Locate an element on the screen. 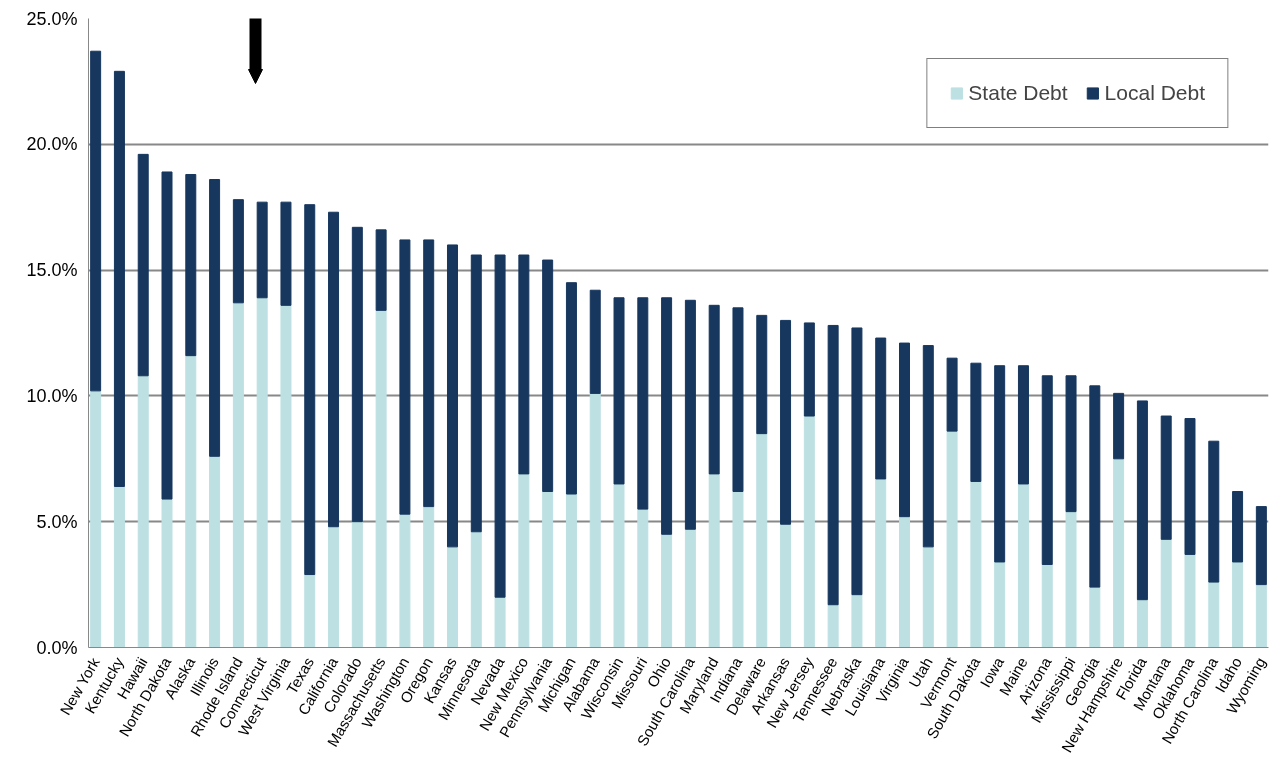  legend-label: Local Debt is located at coordinates (1154, 93).